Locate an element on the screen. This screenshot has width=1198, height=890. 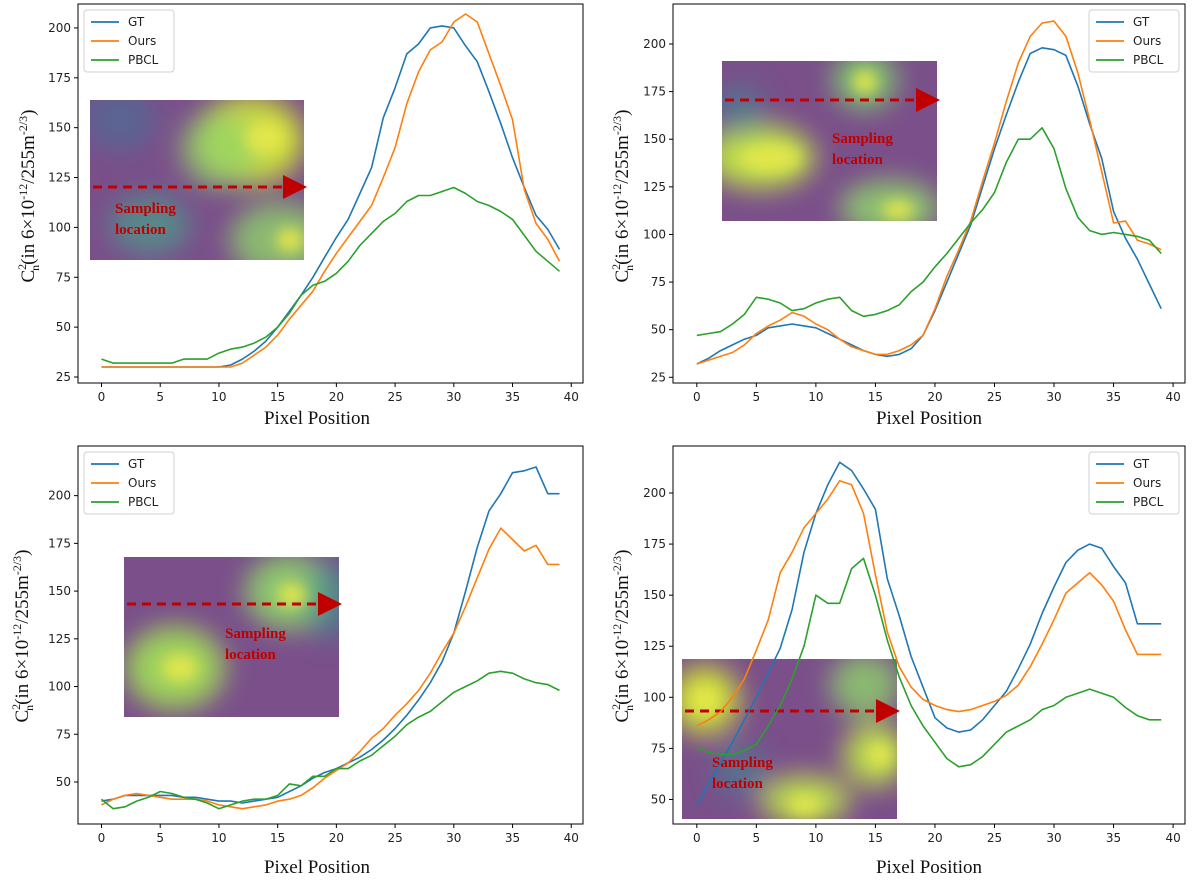
legend: GT Ours PBCL is located at coordinates (1134, 41).